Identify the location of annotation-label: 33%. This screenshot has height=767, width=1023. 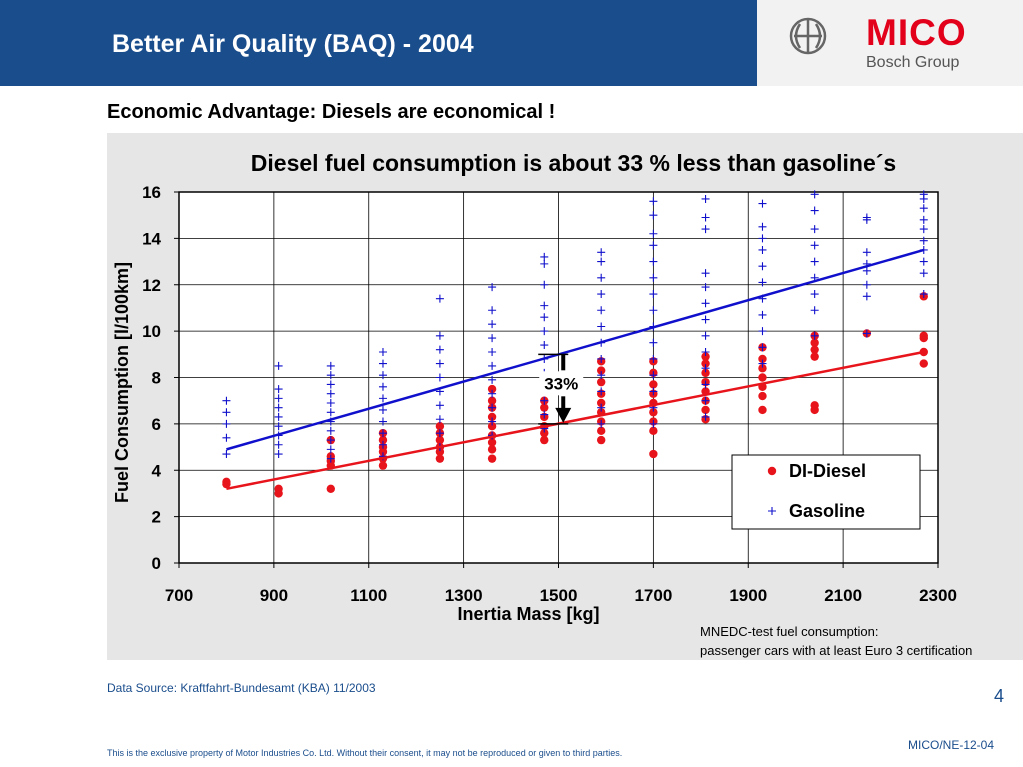
(561, 383).